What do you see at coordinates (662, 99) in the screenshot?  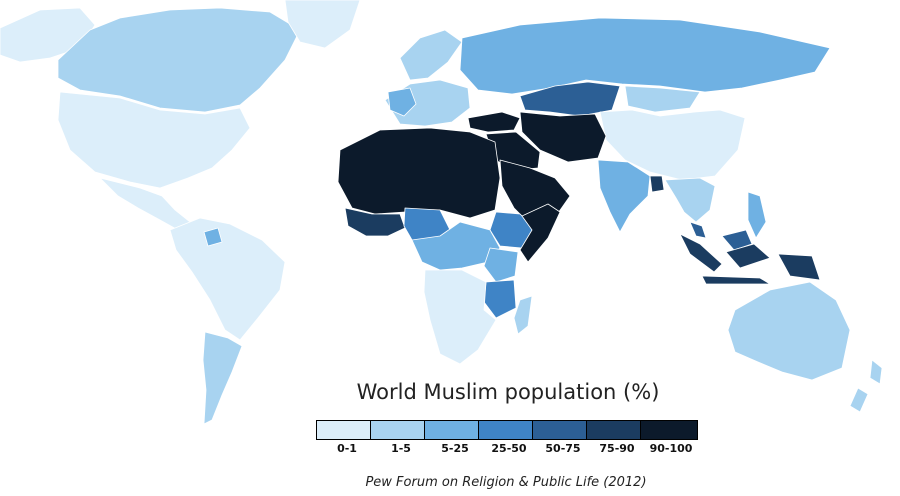 I see `region-mongolia` at bounding box center [662, 99].